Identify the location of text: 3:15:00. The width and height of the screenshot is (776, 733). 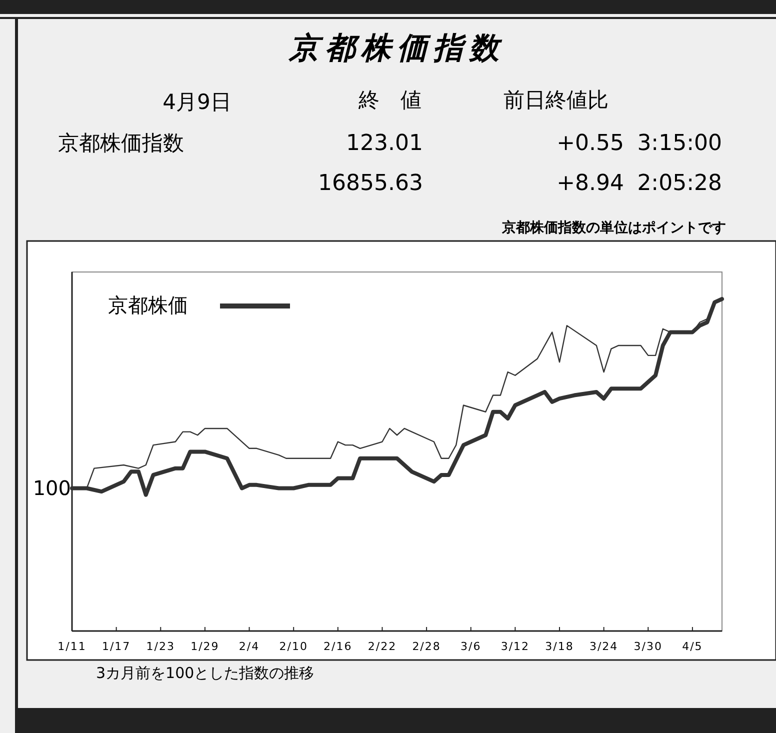
(679, 143).